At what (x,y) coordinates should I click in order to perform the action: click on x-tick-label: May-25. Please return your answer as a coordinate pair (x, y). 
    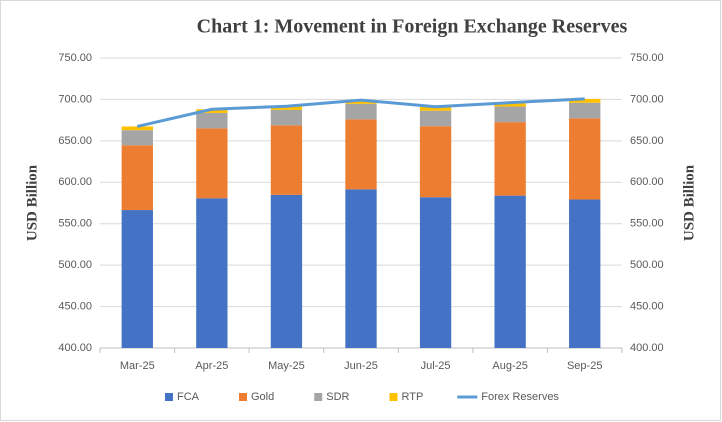
    Looking at the image, I should click on (286, 366).